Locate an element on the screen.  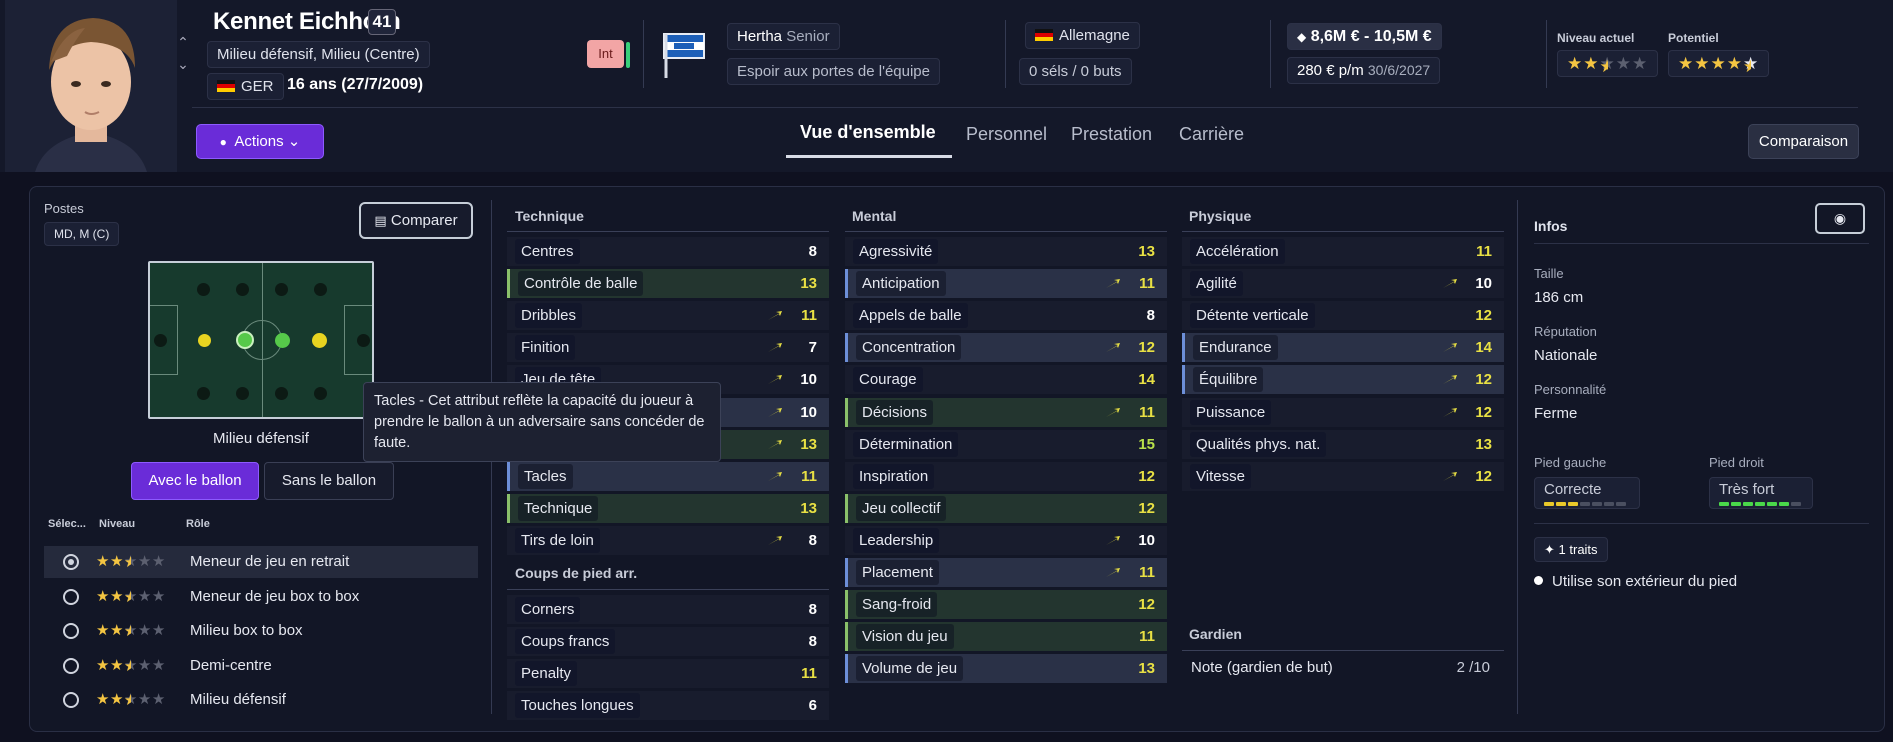
actions-button: ● Actions ⌄ is located at coordinates (260, 141).